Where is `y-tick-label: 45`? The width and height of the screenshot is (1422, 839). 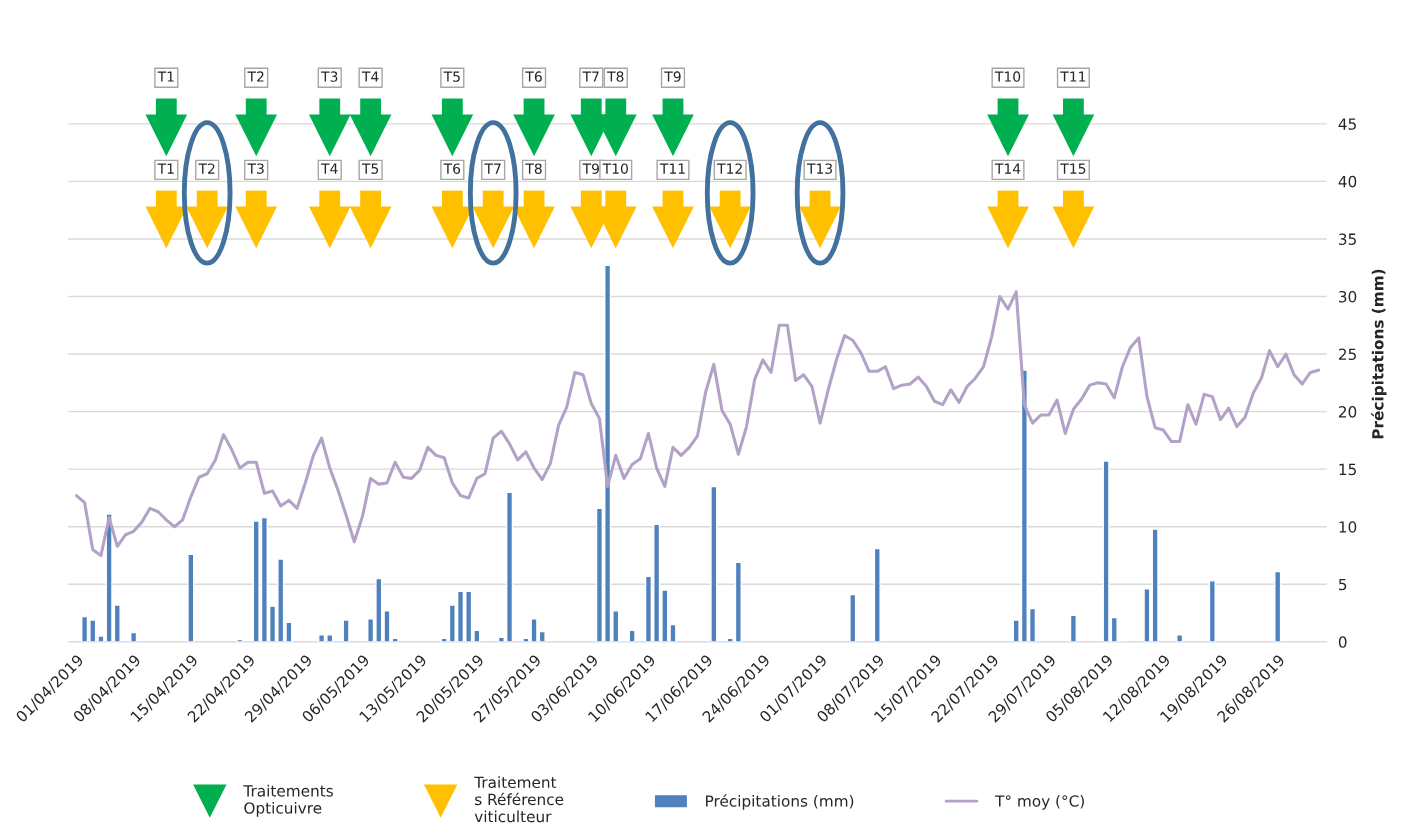
y-tick-label: 45 is located at coordinates (1347, 124).